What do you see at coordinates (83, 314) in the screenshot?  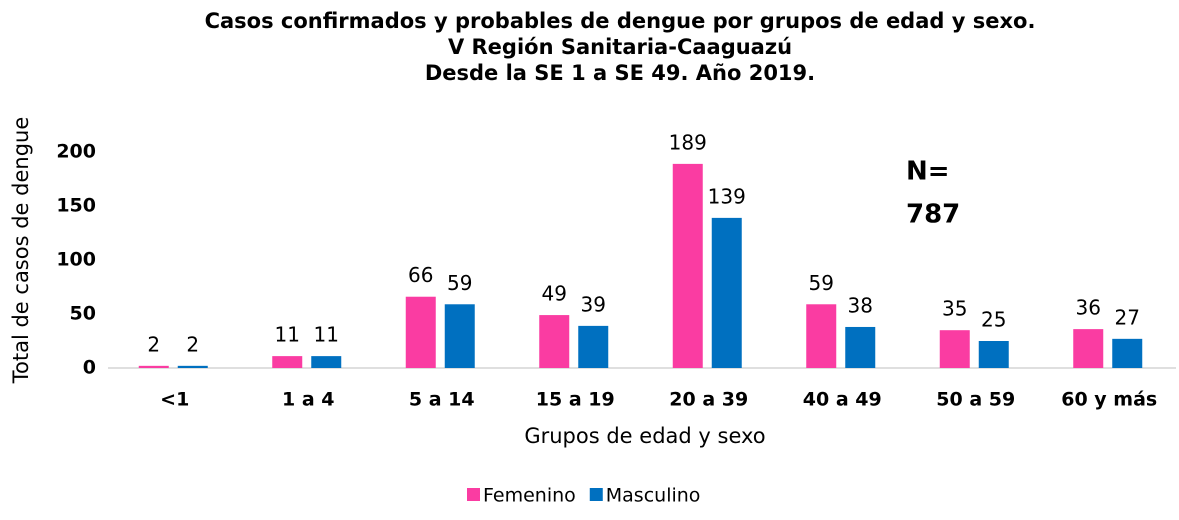 I see `y-tick-label: 50` at bounding box center [83, 314].